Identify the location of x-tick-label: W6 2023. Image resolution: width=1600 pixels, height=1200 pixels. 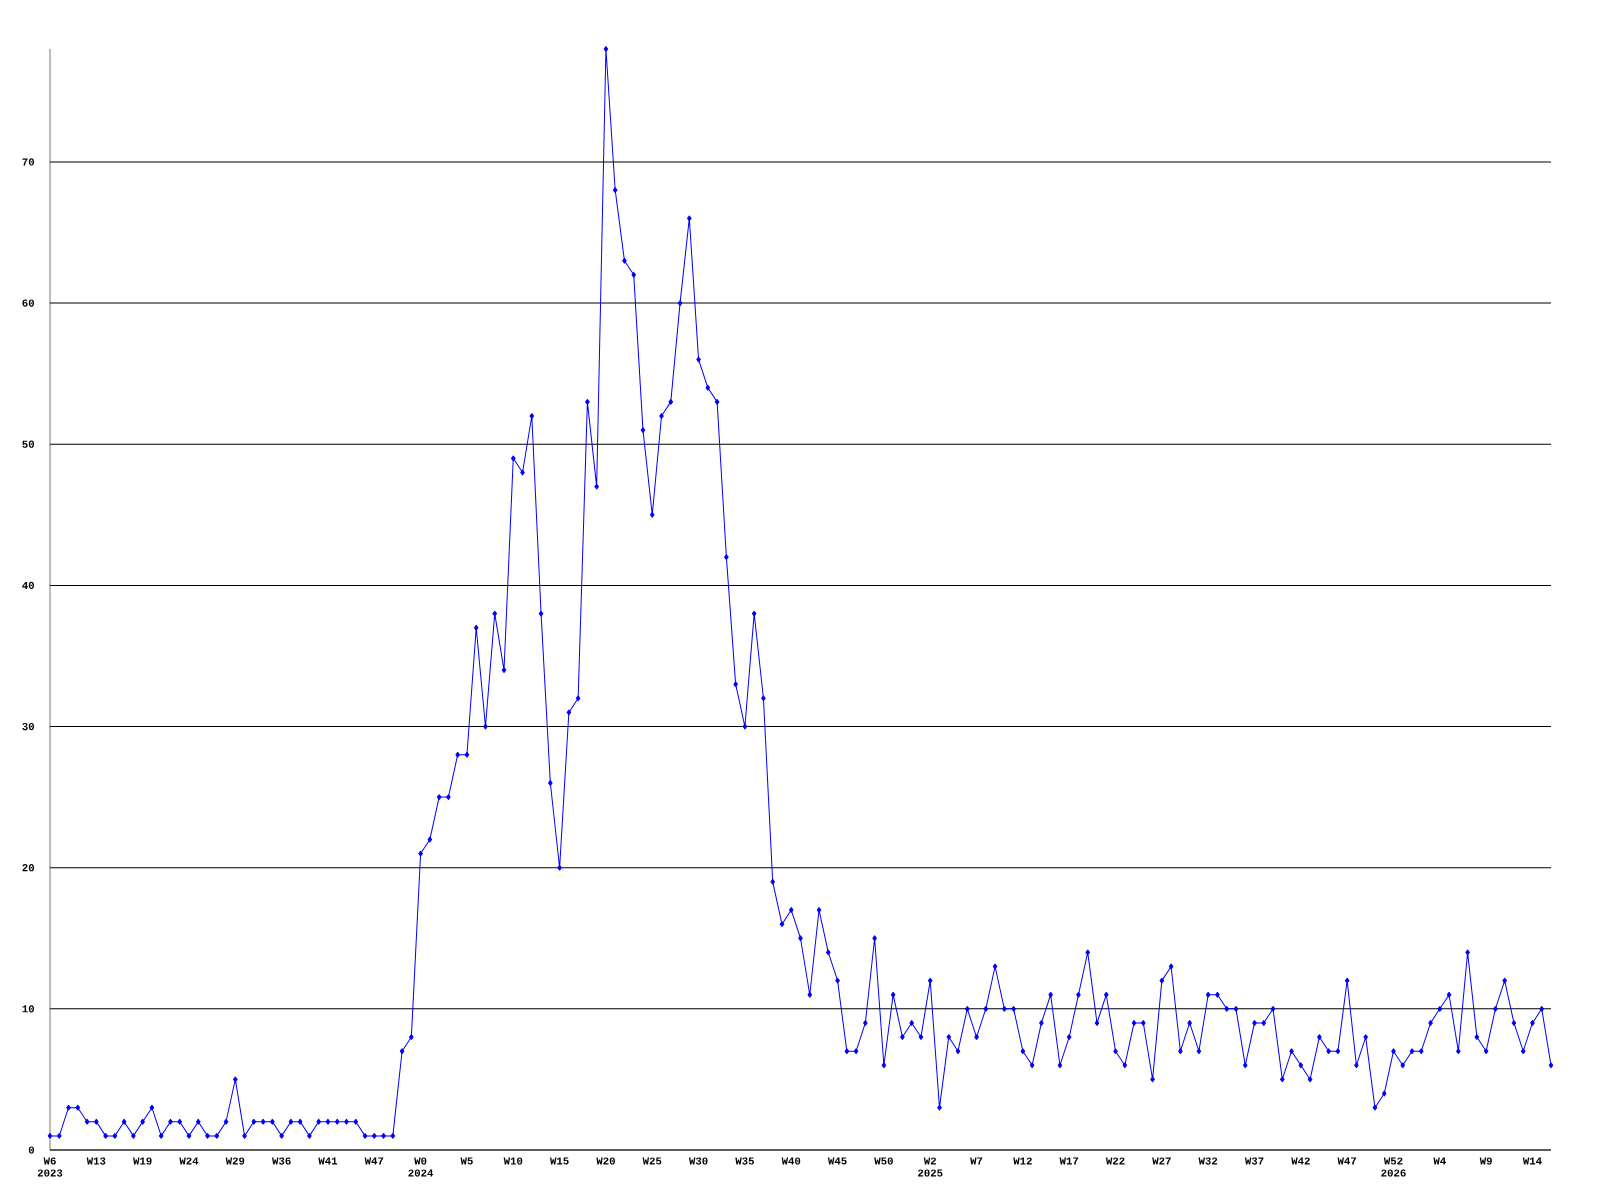
(50, 1167).